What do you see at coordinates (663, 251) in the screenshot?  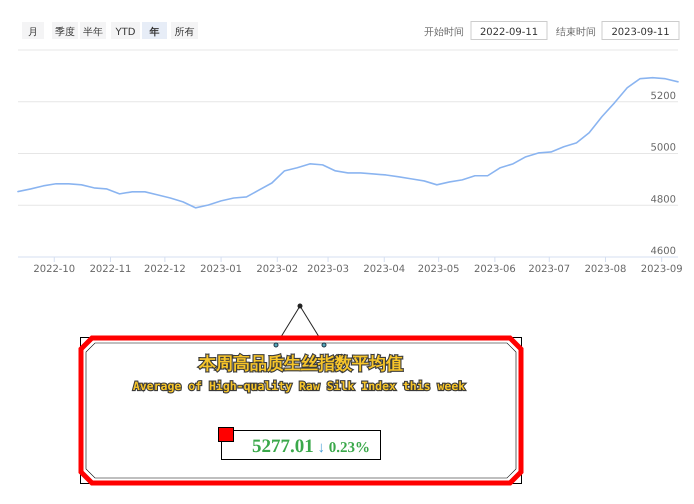 I see `y-tick-label: 4600` at bounding box center [663, 251].